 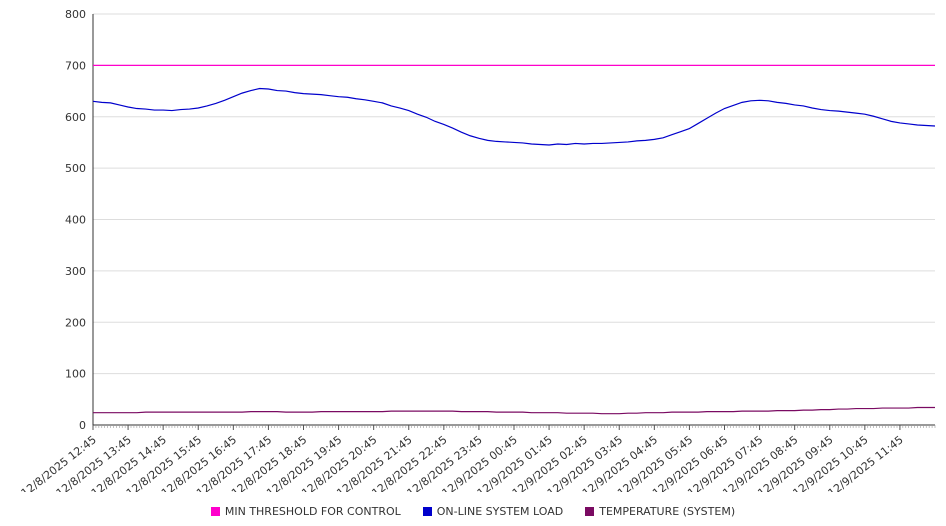 What do you see at coordinates (75, 220) in the screenshot?
I see `y-axis-label: 400` at bounding box center [75, 220].